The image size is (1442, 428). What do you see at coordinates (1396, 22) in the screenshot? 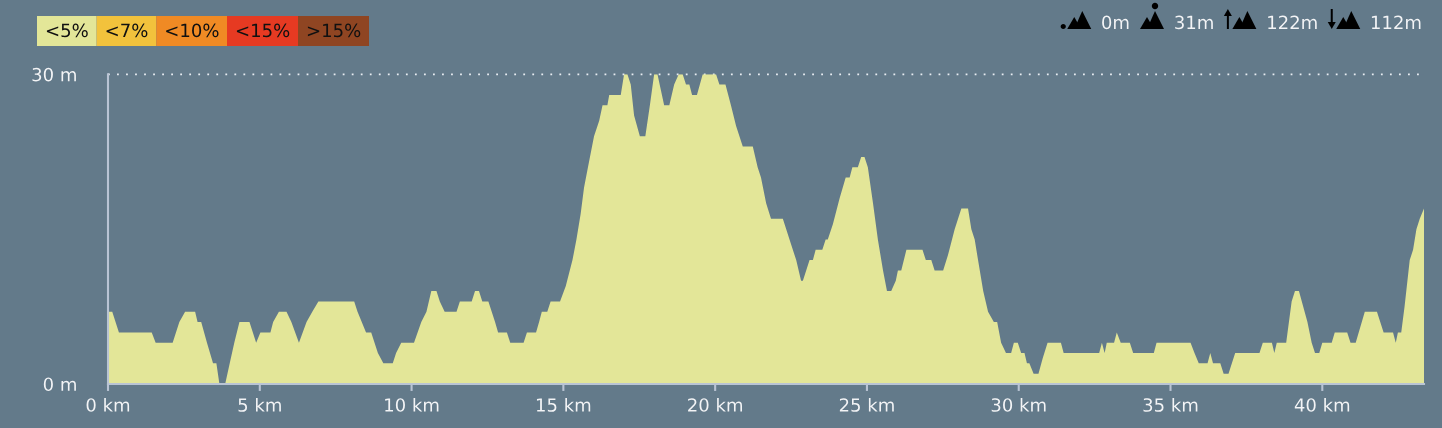
I see `text: 112m` at bounding box center [1396, 22].